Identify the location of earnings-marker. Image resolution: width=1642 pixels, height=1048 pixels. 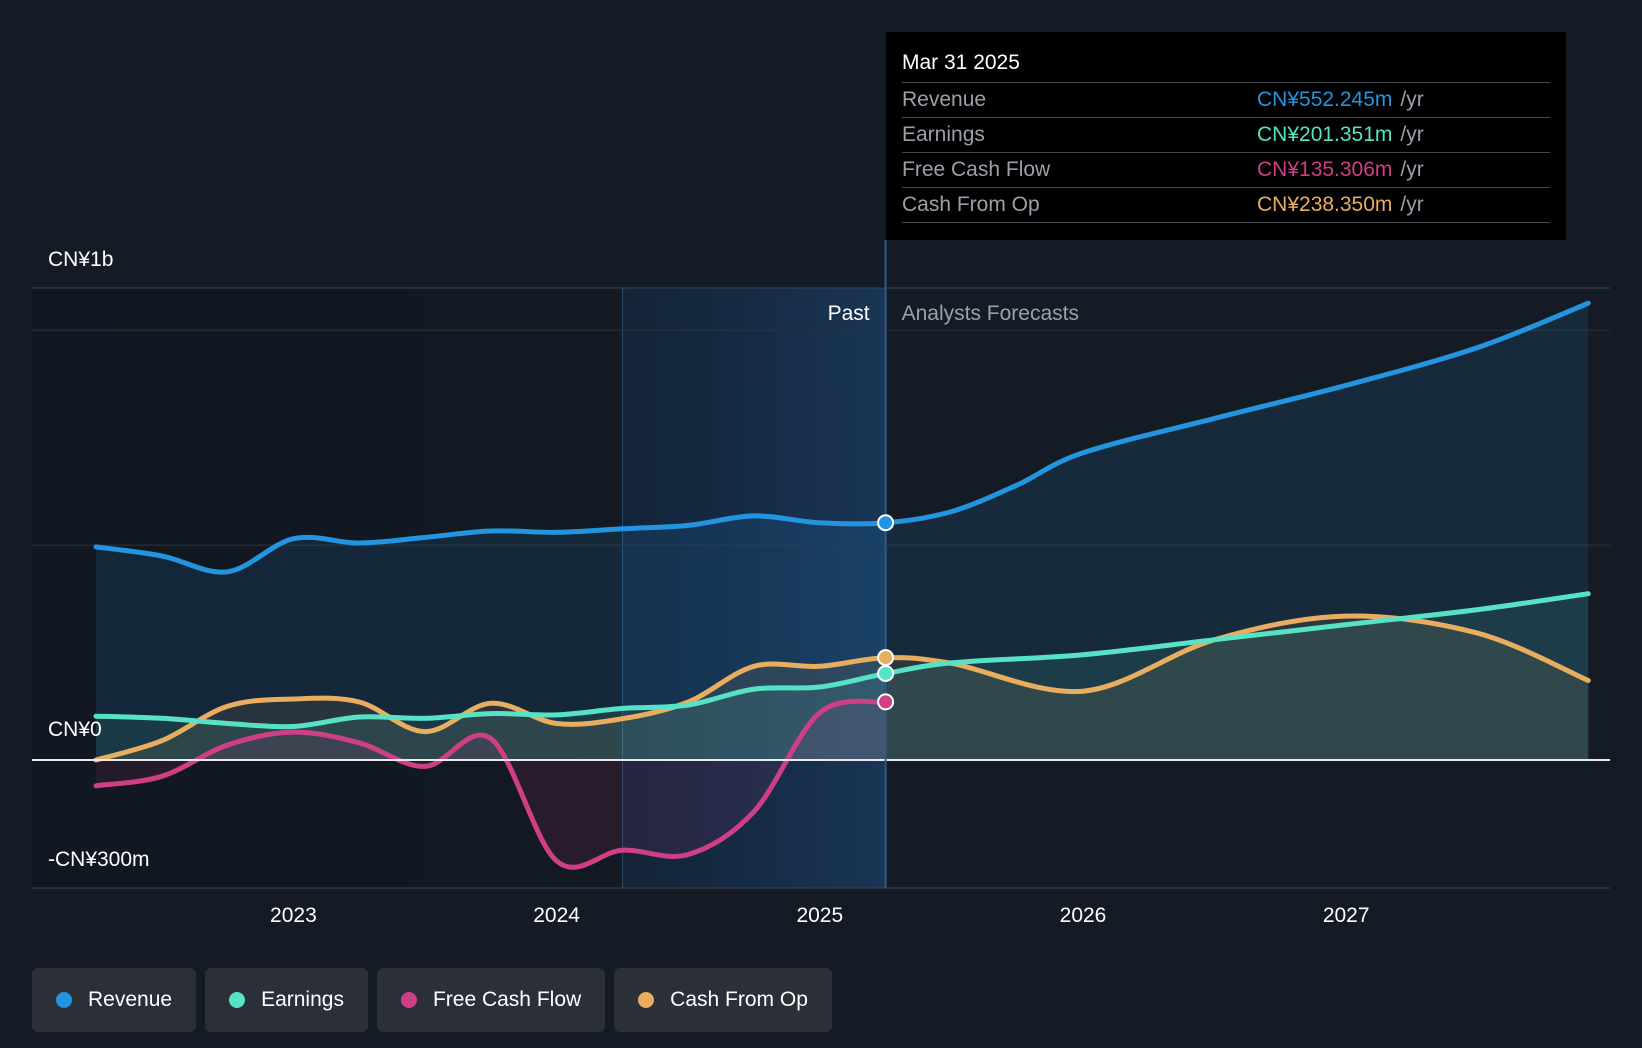
(886, 673).